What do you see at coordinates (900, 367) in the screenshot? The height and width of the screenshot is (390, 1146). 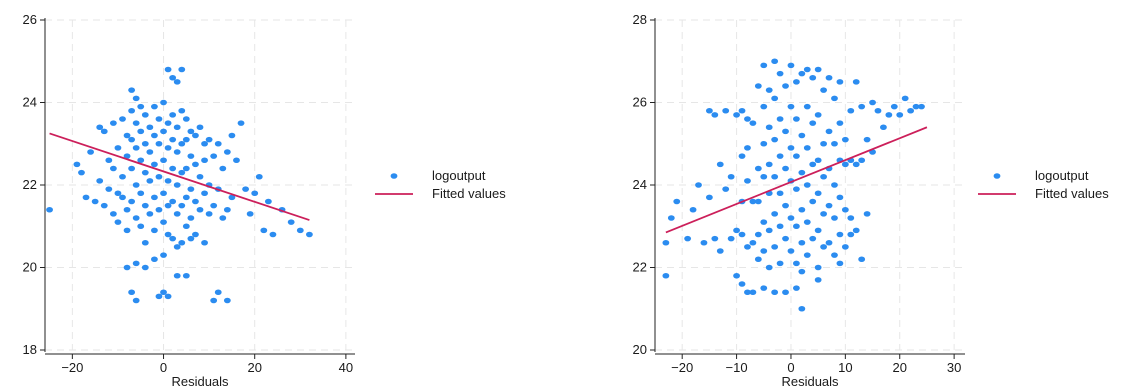 I see `x-tick-label-4: 20` at bounding box center [900, 367].